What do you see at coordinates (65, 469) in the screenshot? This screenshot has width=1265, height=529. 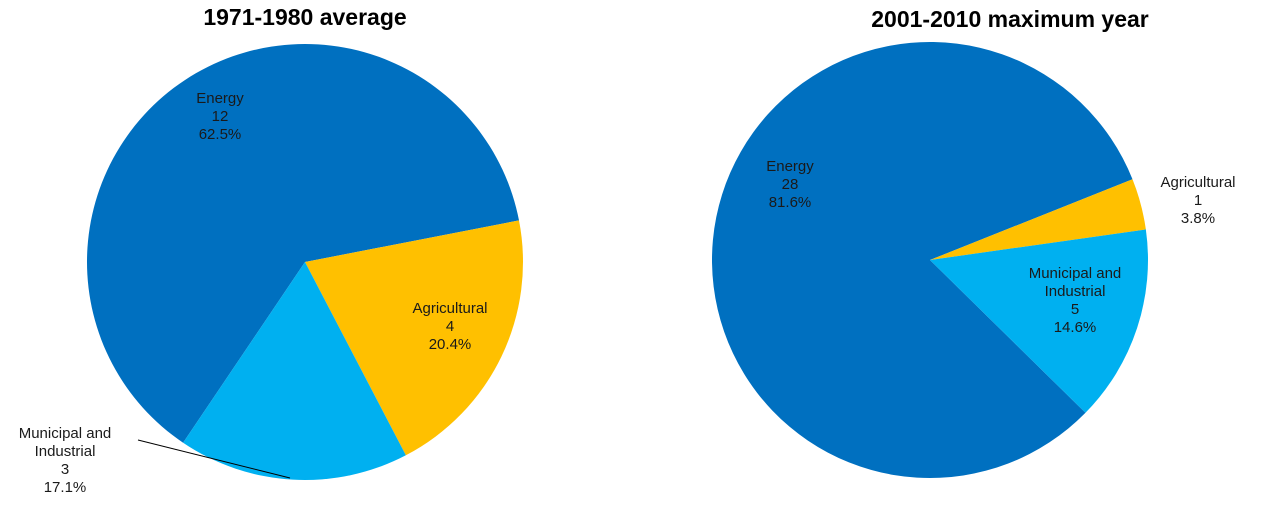 I see `amount-label: 3` at bounding box center [65, 469].